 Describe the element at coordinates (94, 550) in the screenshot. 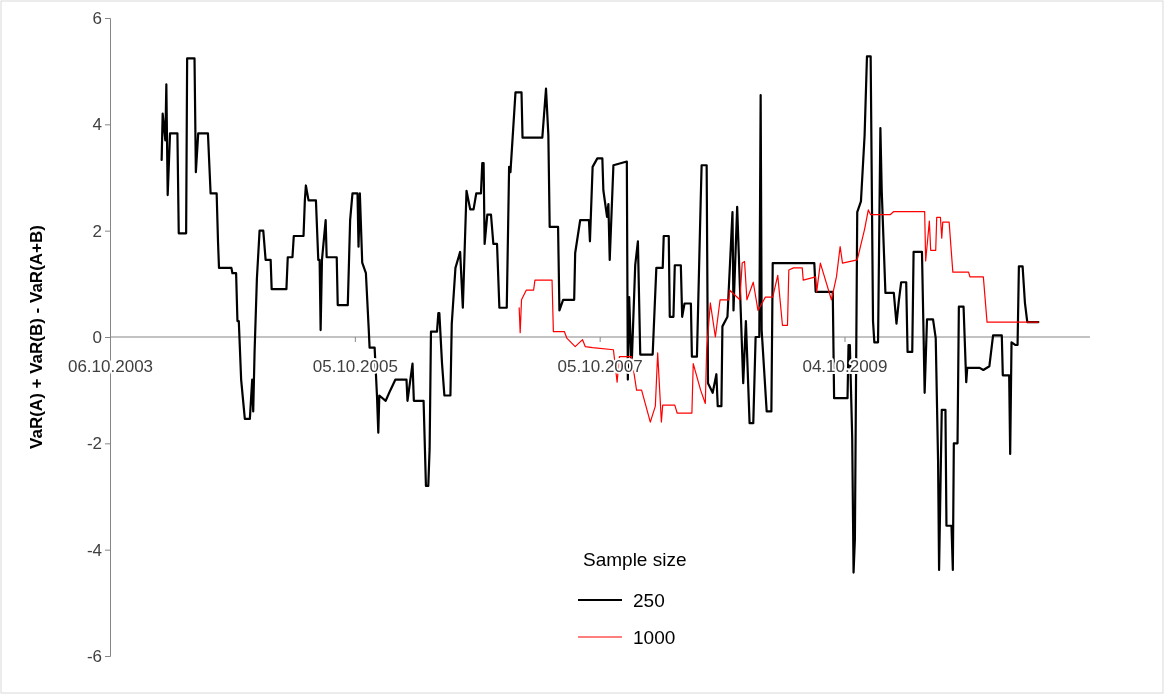

I see `y-tick-label: -4` at that location.